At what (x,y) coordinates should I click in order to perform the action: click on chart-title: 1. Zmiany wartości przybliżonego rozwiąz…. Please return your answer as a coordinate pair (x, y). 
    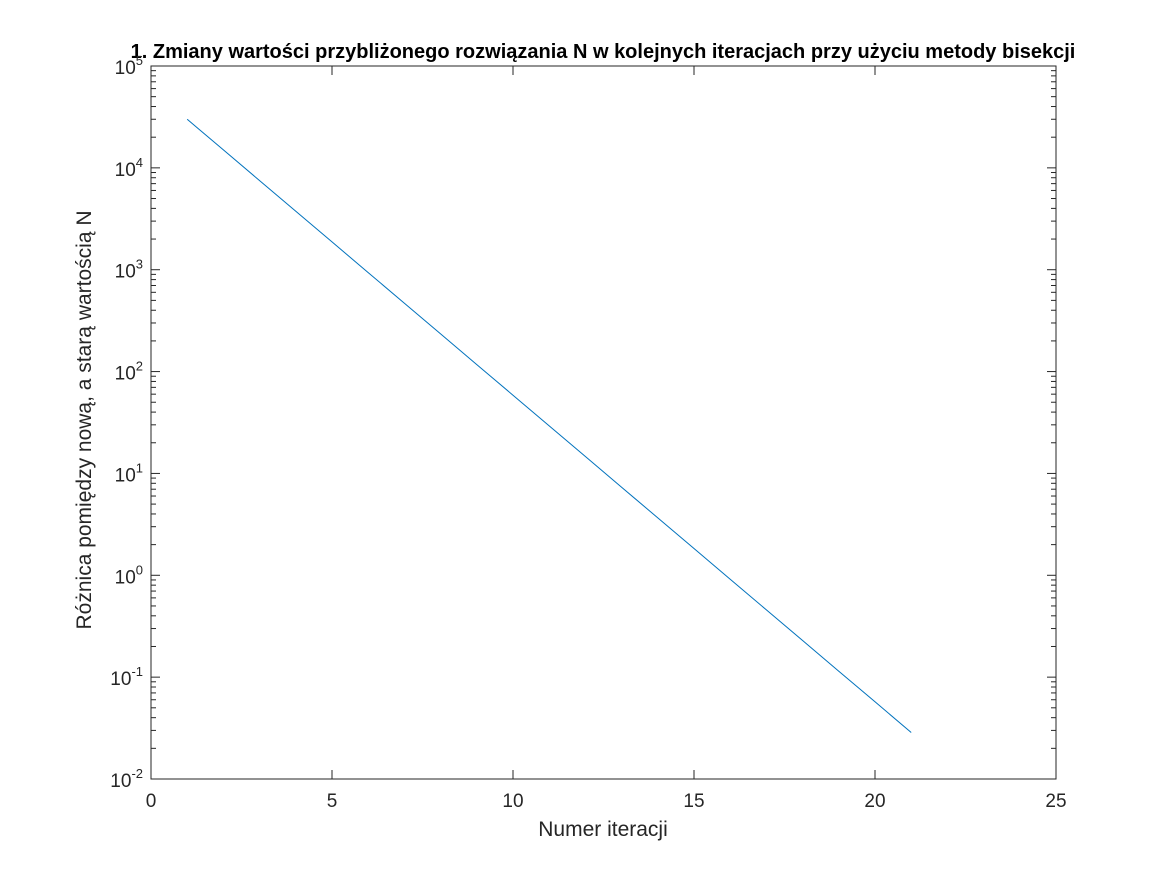
    Looking at the image, I should click on (603, 52).